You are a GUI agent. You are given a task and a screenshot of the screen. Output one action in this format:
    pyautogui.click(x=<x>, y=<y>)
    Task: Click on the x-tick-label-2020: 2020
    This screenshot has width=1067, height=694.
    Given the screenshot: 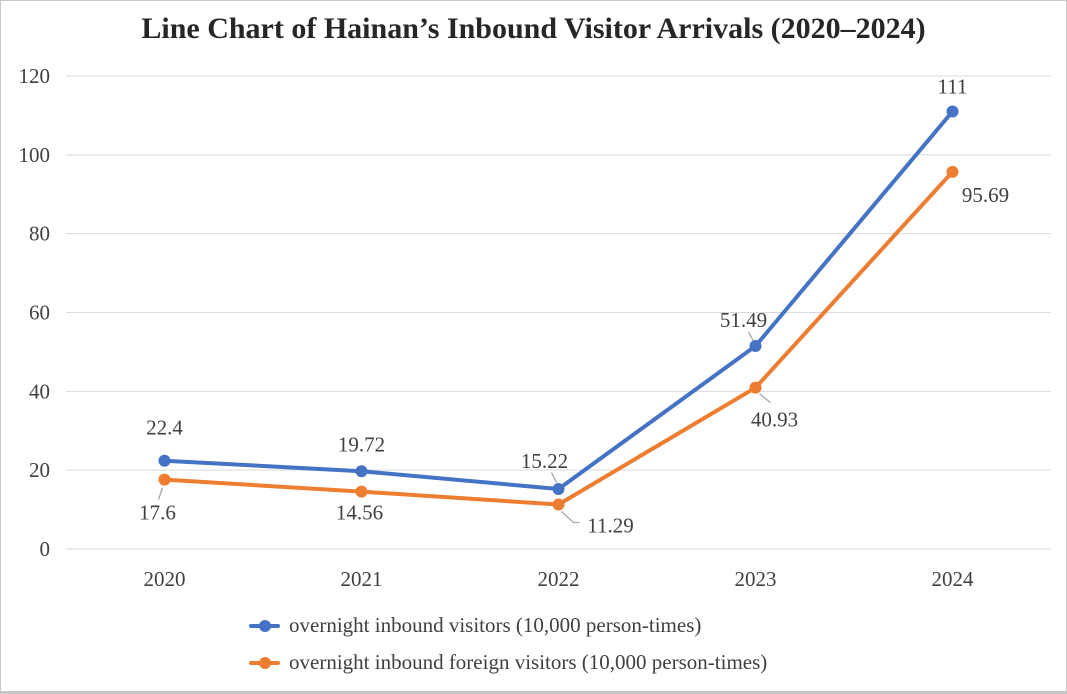 What is the action you would take?
    pyautogui.click(x=165, y=579)
    